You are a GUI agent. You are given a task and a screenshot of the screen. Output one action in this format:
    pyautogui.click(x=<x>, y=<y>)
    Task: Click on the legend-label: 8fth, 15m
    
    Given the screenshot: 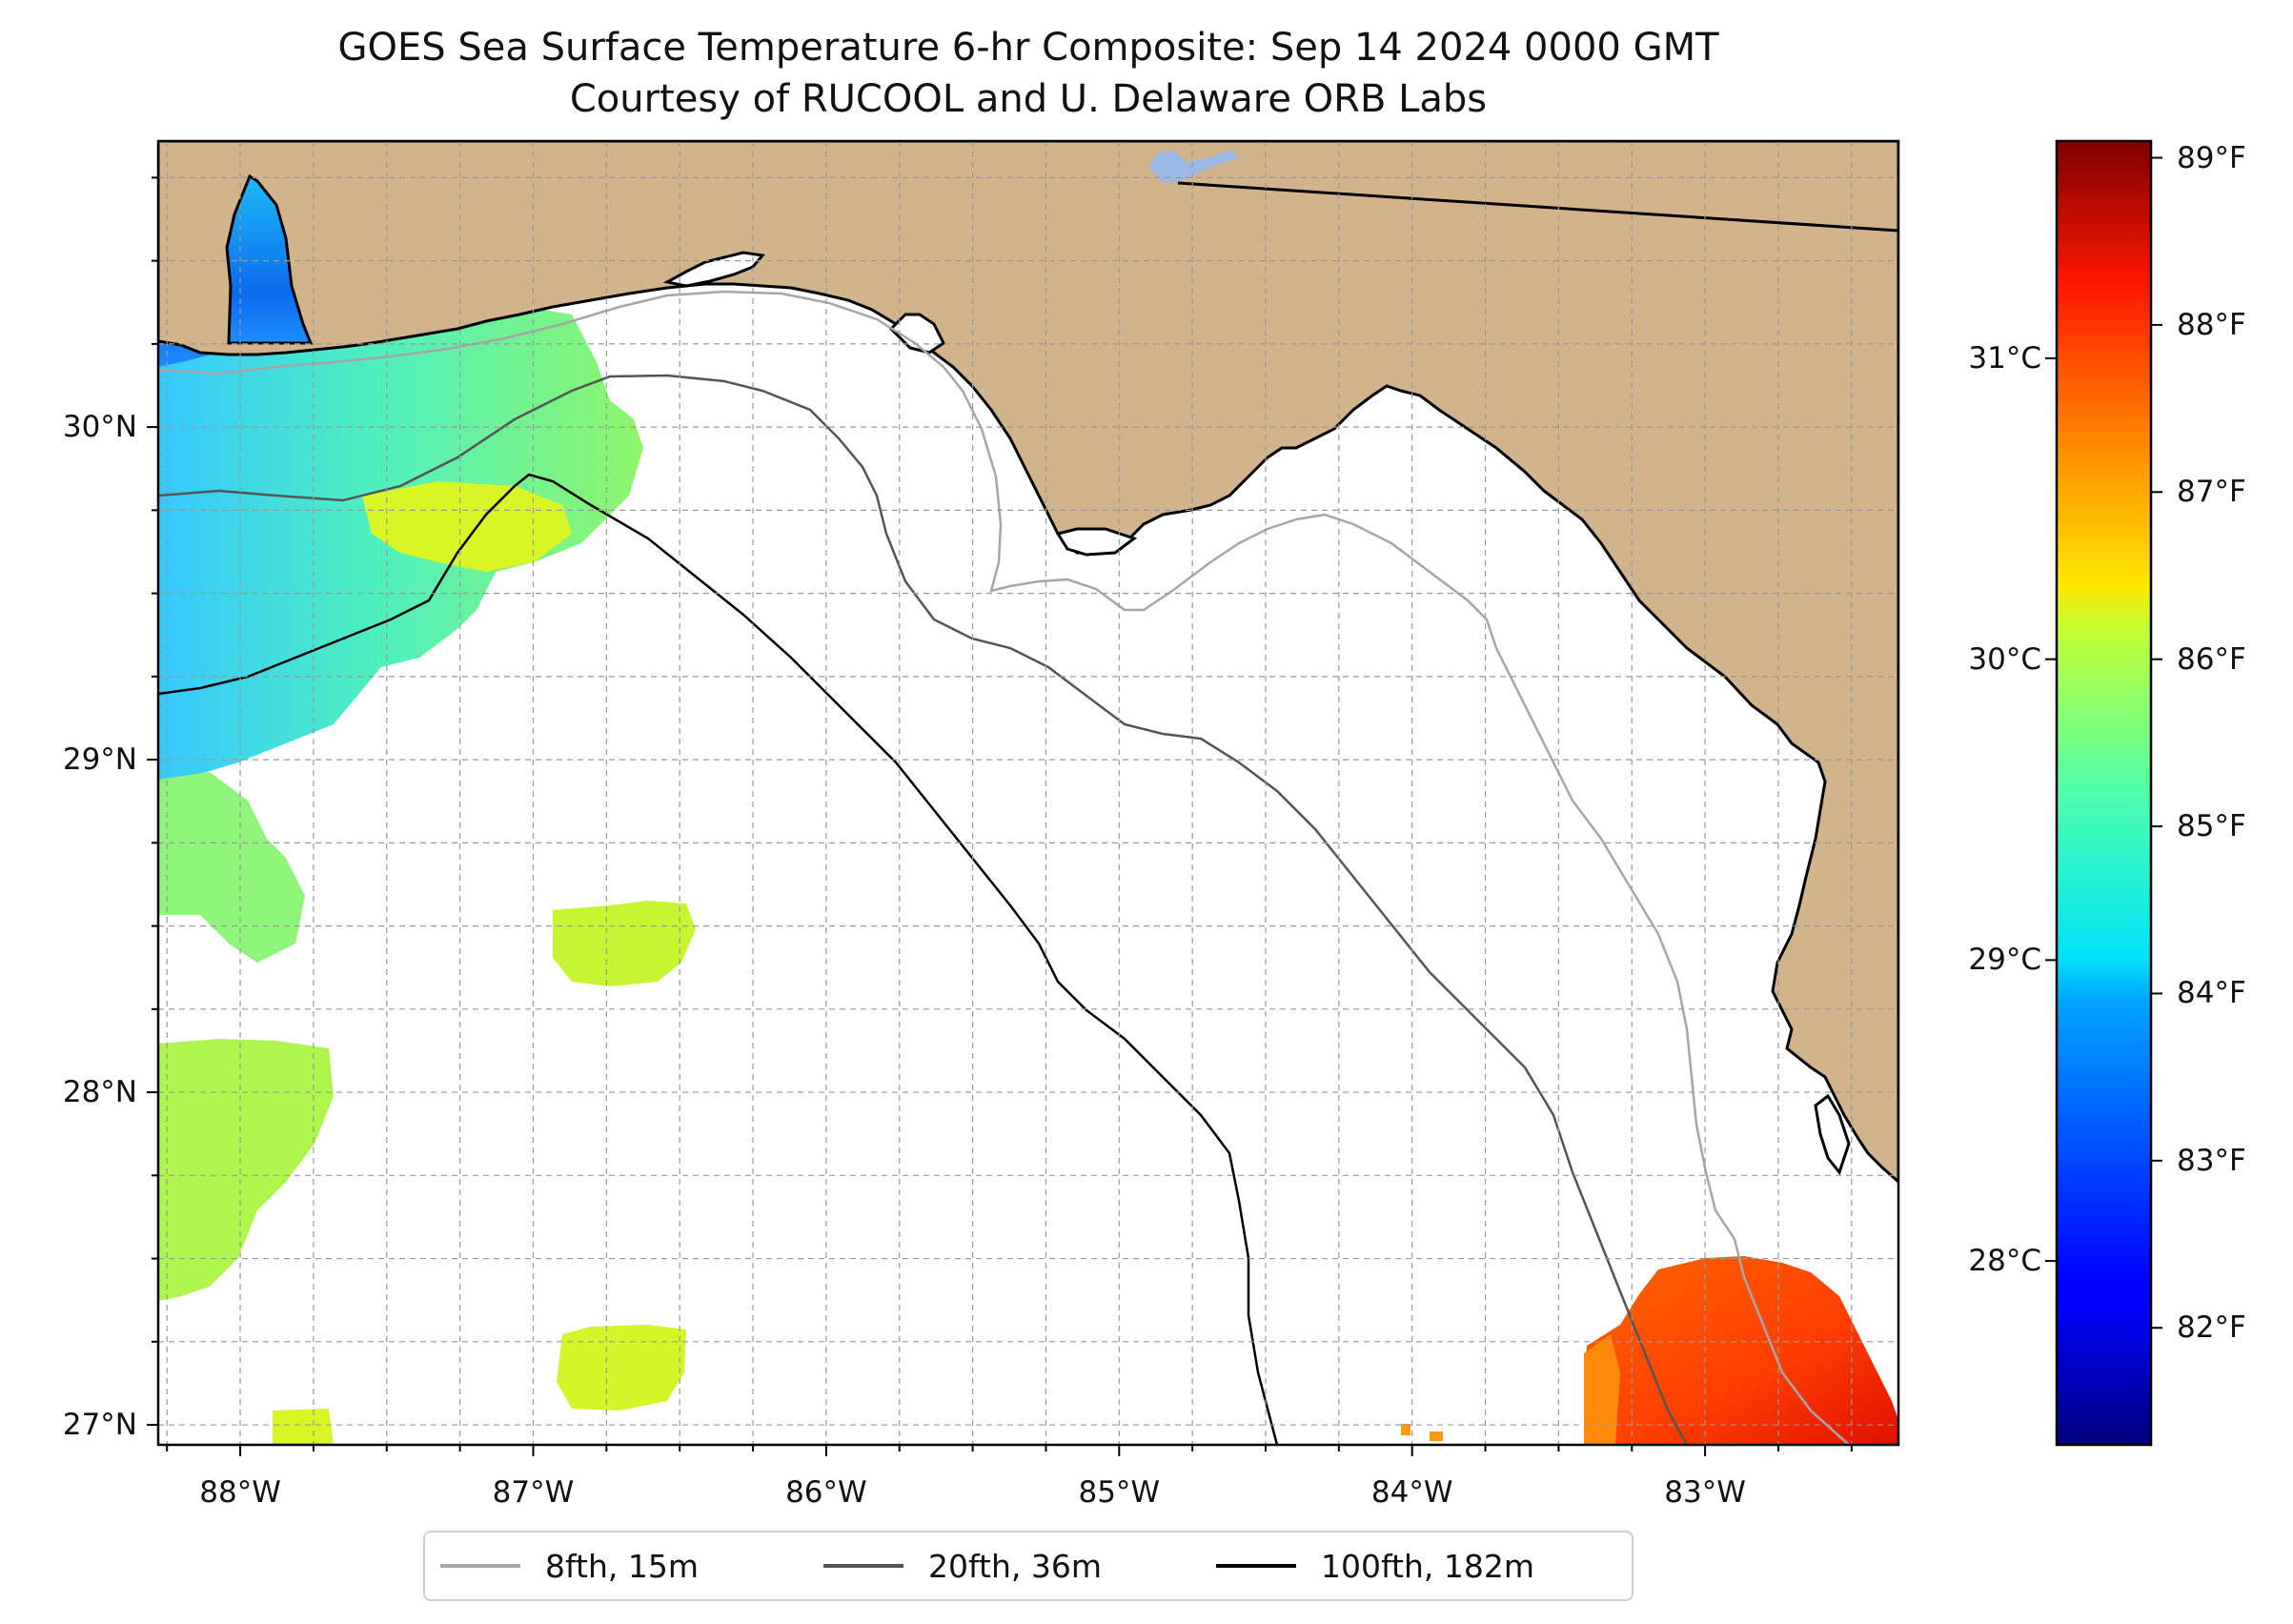 What is the action you would take?
    pyautogui.click(x=623, y=1566)
    